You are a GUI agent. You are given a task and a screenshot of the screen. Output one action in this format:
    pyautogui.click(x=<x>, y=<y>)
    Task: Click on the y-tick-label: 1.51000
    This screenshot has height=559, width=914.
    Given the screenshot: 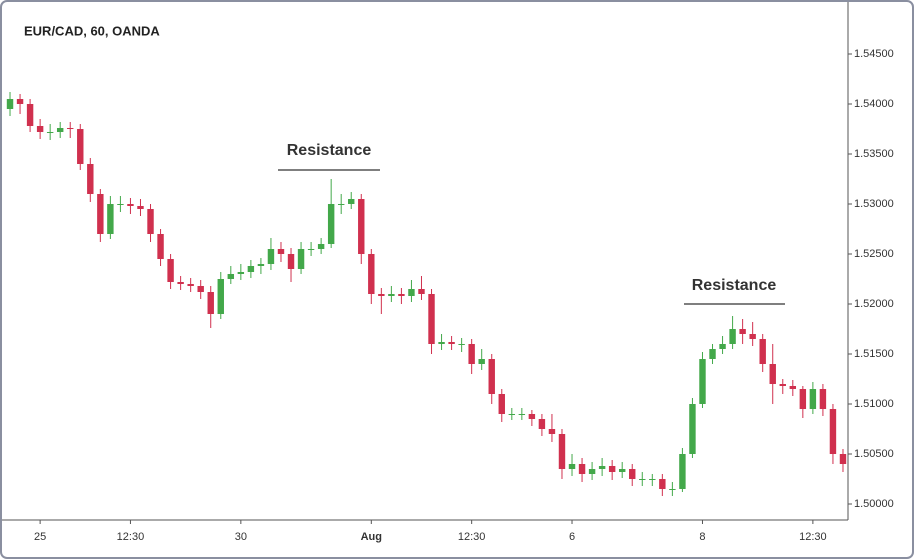 What is the action you would take?
    pyautogui.click(x=874, y=404)
    